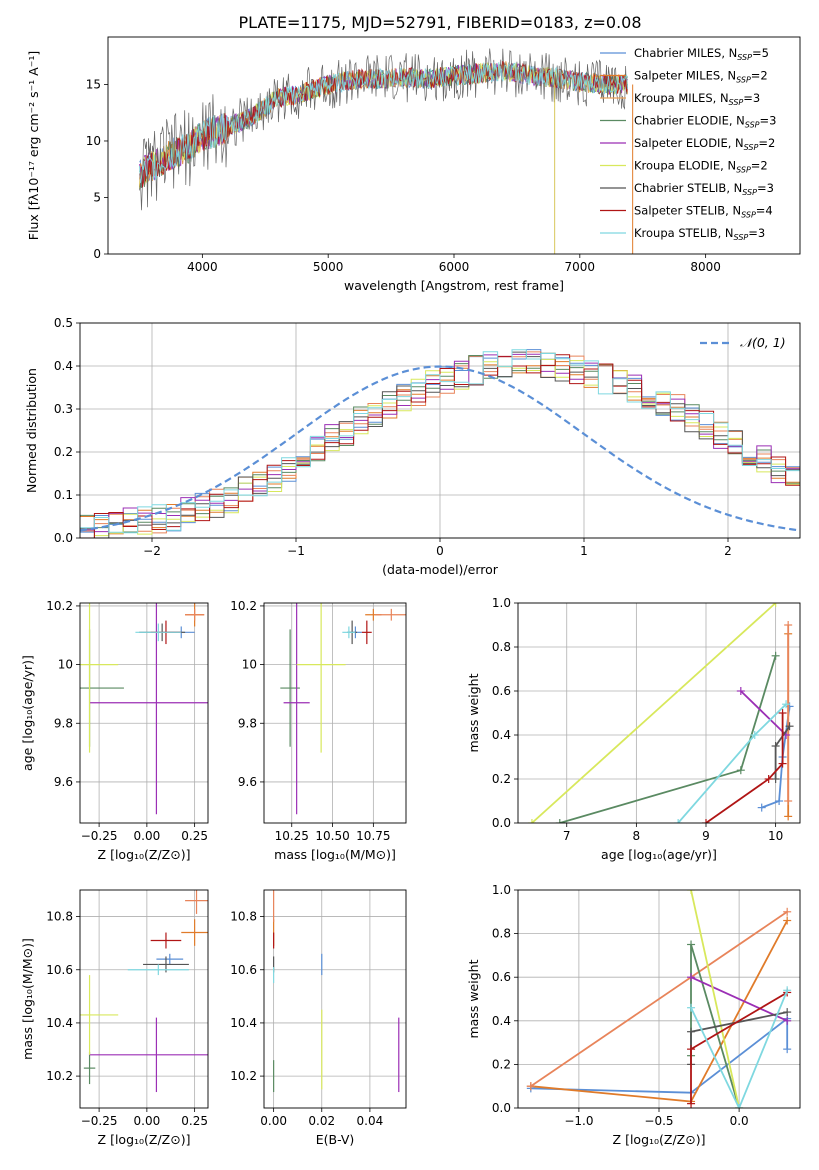 Image resolution: width=819 pixels, height=1170 pixels. Describe the element at coordinates (580, 267) in the screenshot. I see `x-tick-label: 7000` at that location.